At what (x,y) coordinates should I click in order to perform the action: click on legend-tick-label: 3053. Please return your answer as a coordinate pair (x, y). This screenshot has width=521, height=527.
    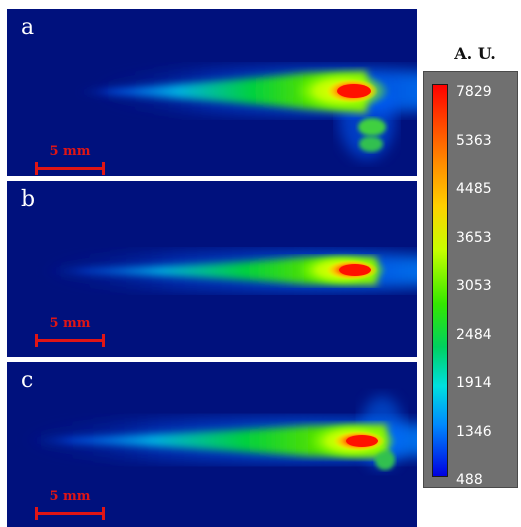
    Looking at the image, I should click on (474, 286).